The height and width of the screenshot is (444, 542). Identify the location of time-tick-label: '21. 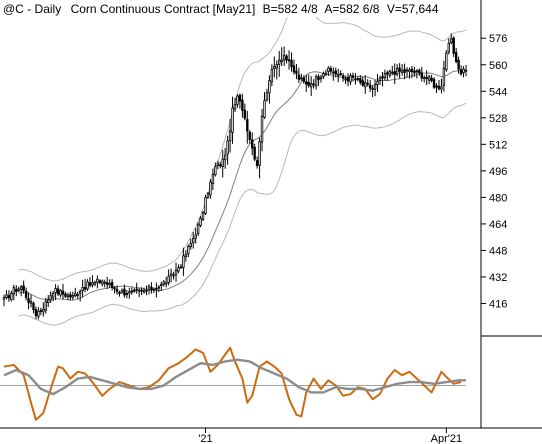
(205, 438).